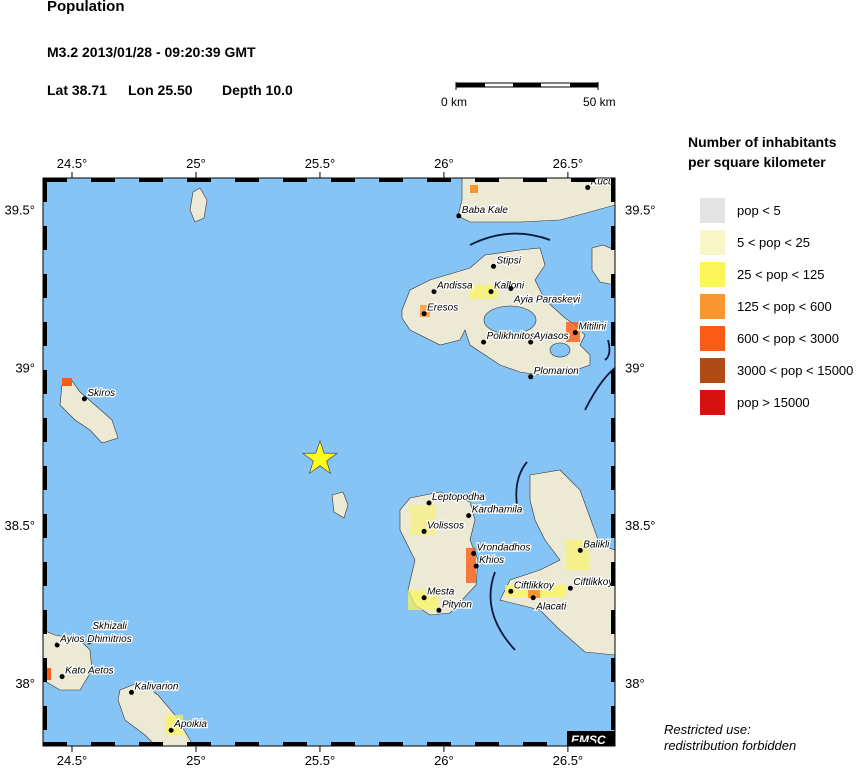 The height and width of the screenshot is (768, 860). I want to click on city-label: Vrondadhos, so click(504, 548).